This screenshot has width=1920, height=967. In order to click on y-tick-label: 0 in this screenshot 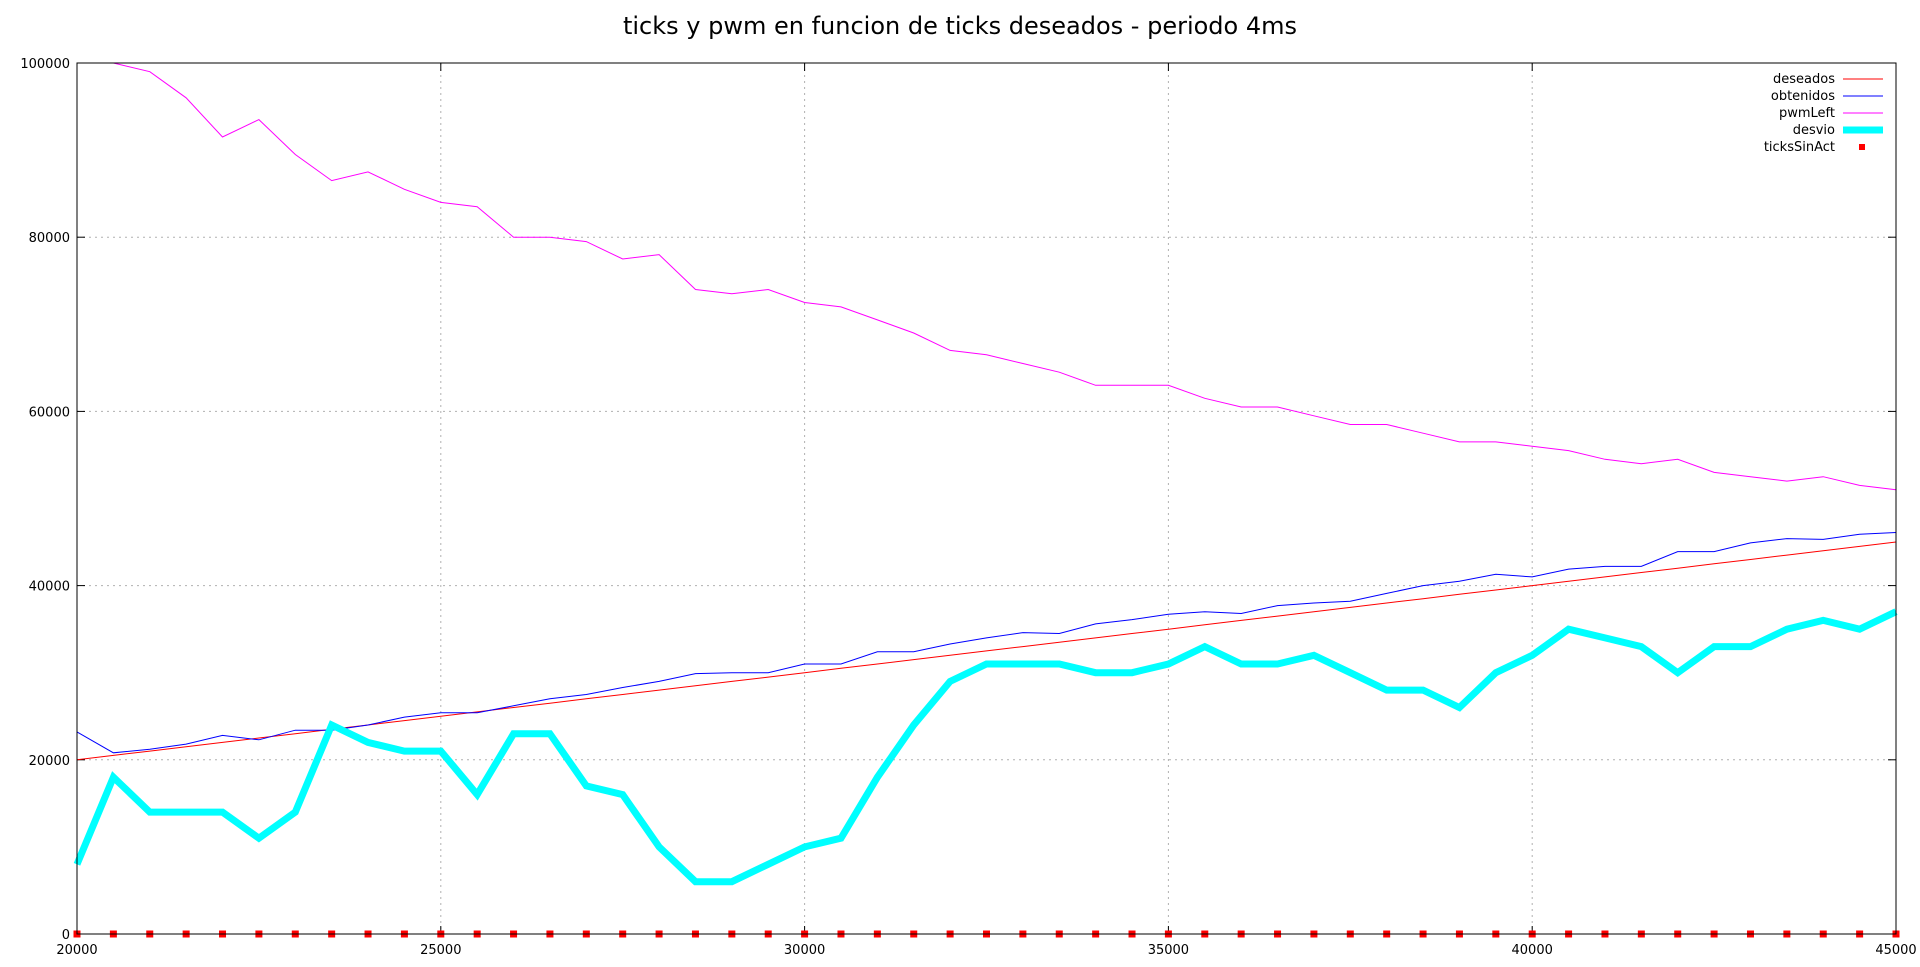, I will do `click(66, 935)`.